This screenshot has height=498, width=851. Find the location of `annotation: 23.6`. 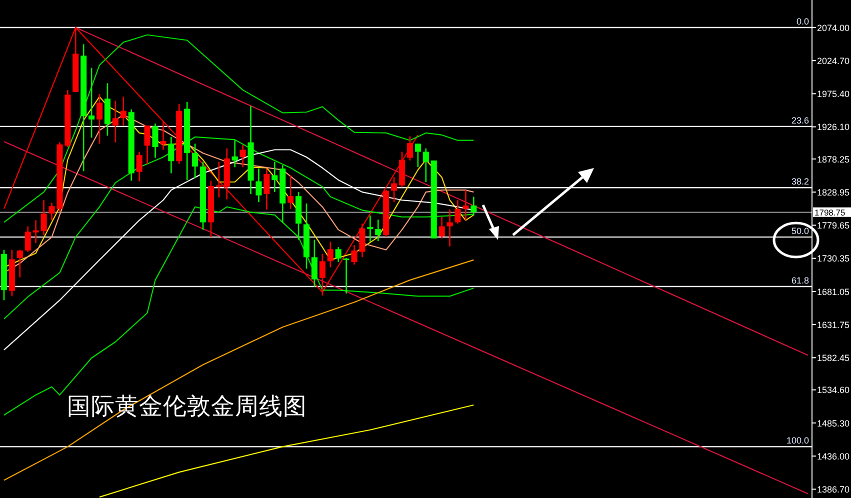

annotation: 23.6 is located at coordinates (800, 120).